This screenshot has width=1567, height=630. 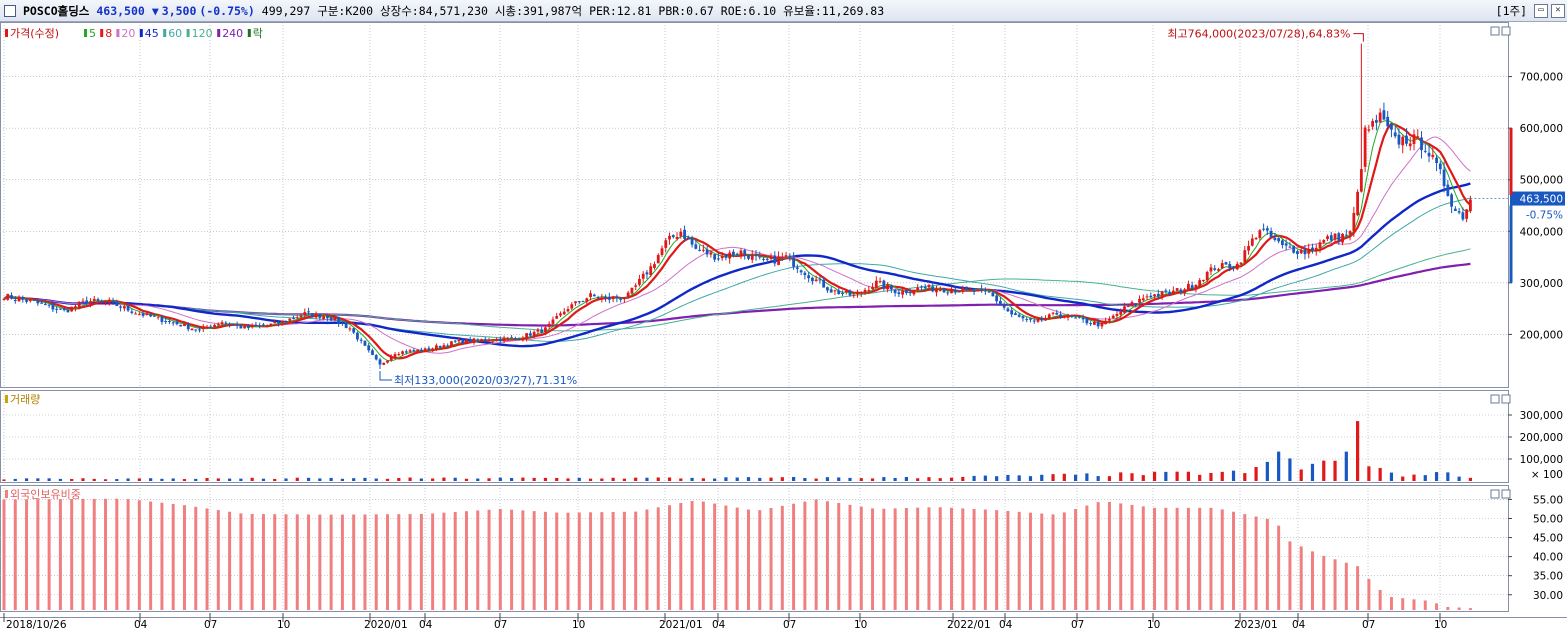 I want to click on volume-pane-close-icon, so click(x=1506, y=399).